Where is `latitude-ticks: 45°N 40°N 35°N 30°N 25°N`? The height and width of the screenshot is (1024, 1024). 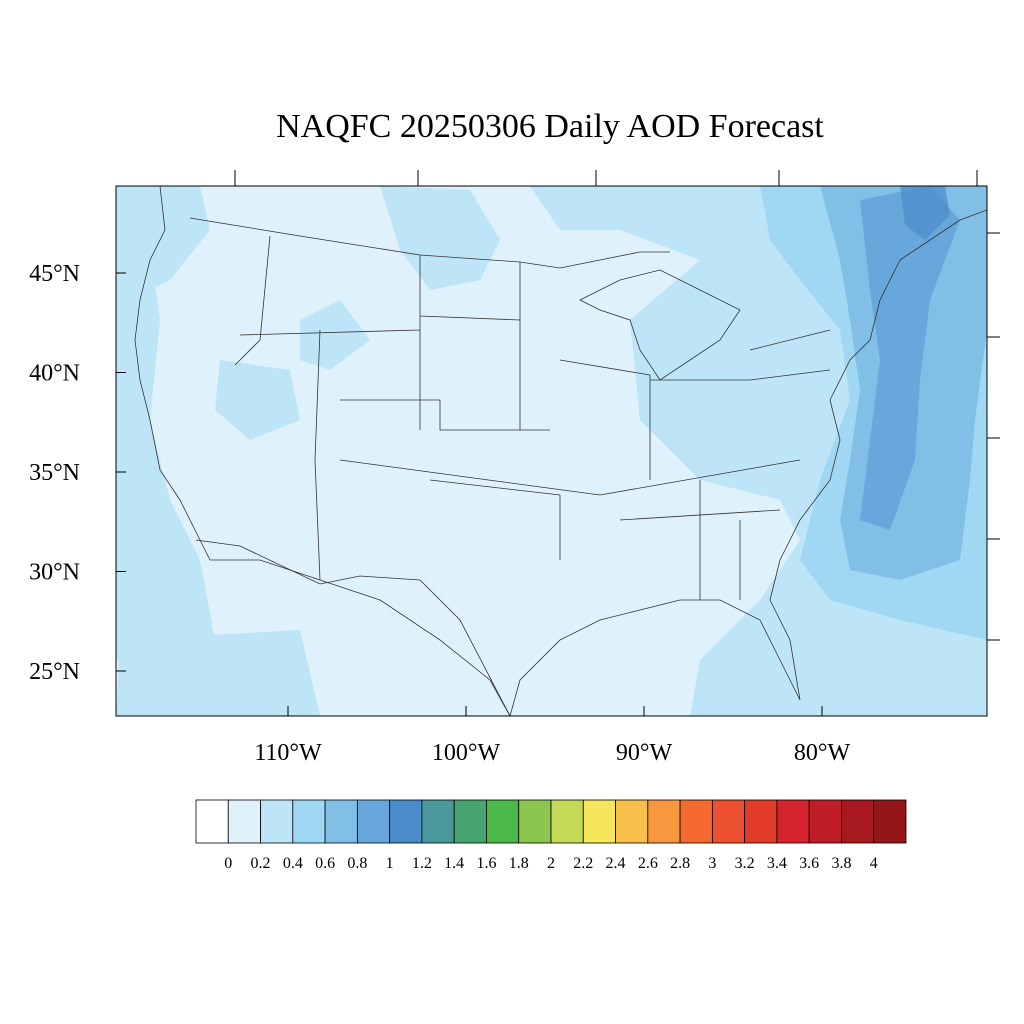
latitude-ticks: 45°N 40°N 35°N 30°N 25°N is located at coordinates (77, 473).